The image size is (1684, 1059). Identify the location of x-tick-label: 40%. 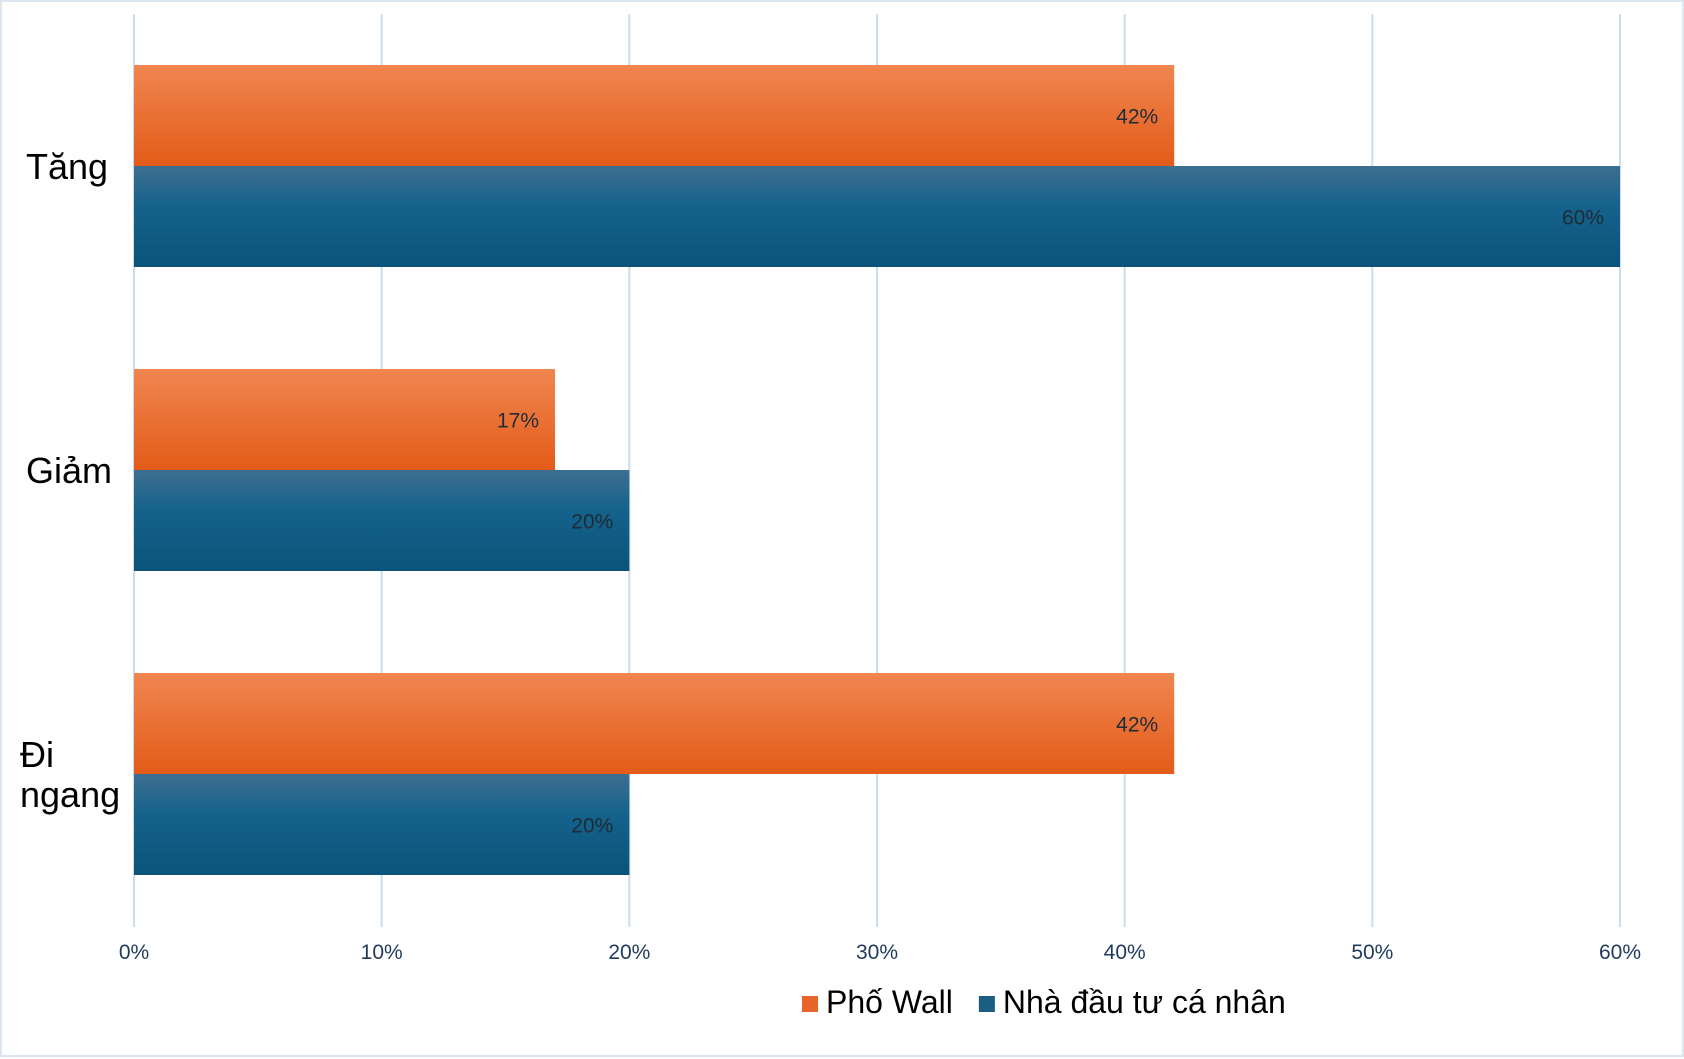
(1125, 952).